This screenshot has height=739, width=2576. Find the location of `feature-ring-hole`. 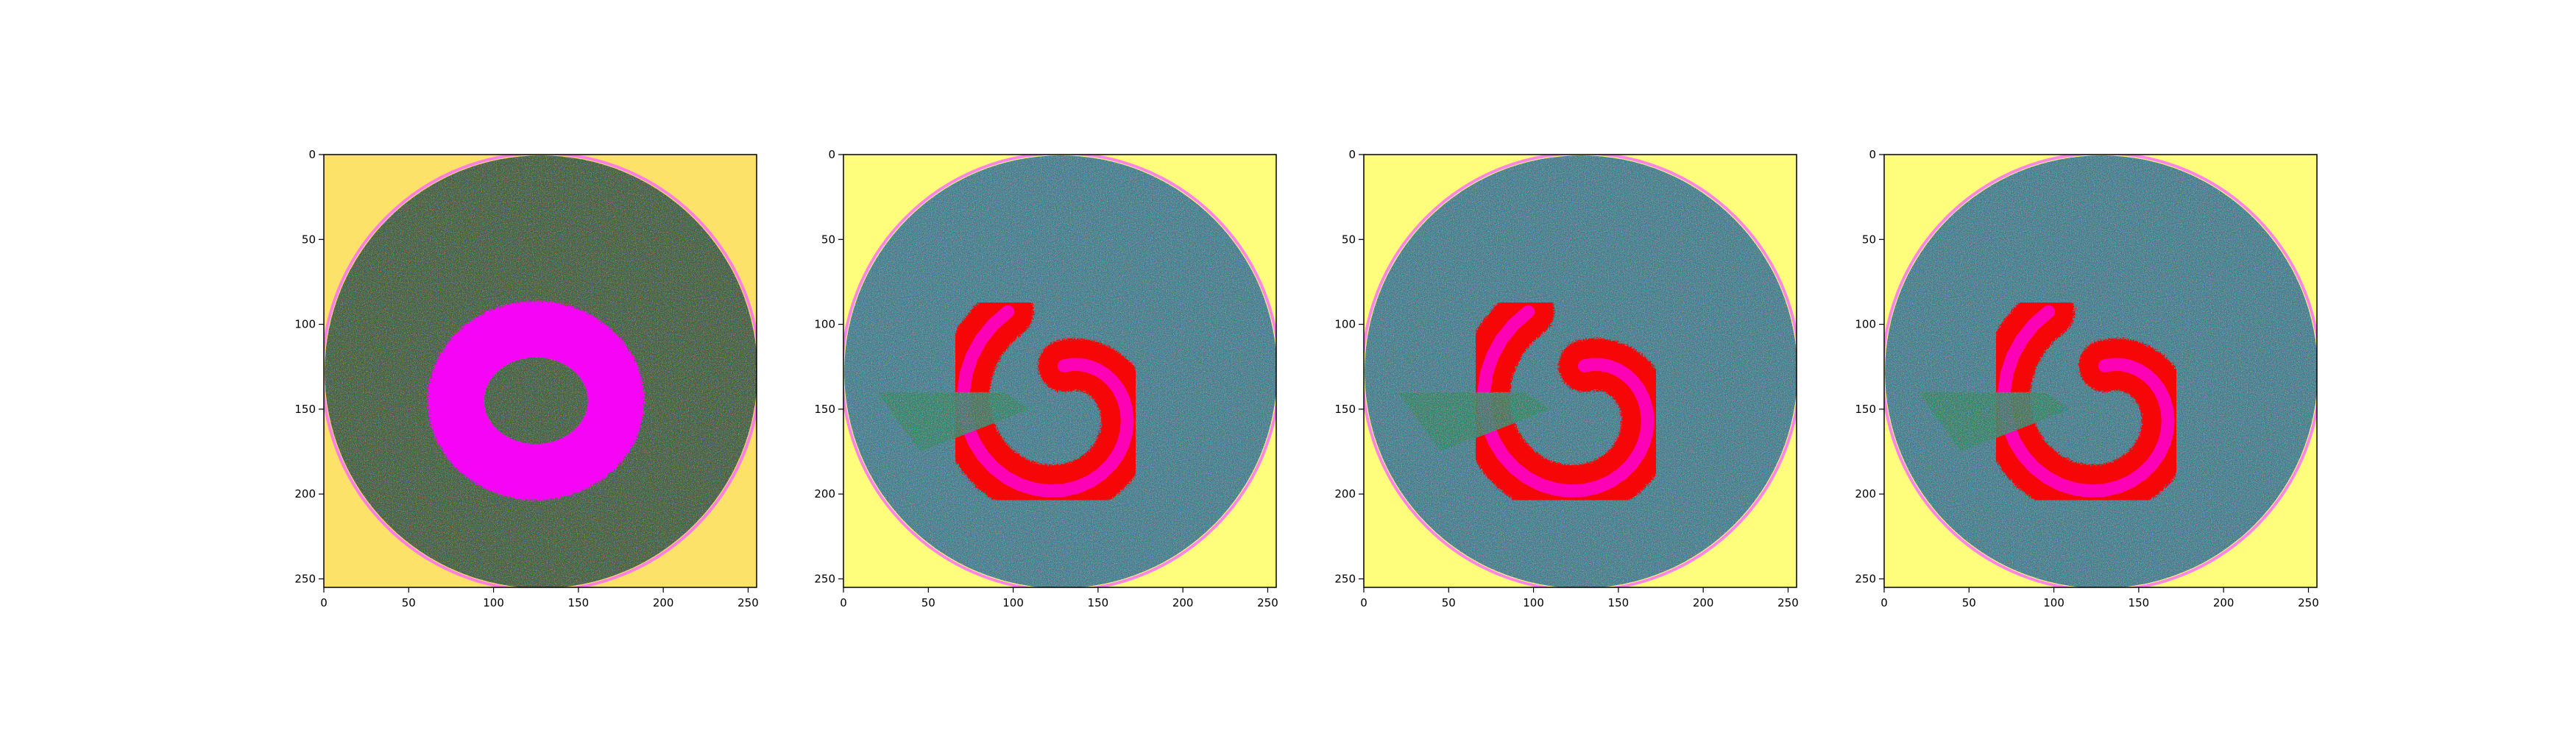

feature-ring-hole is located at coordinates (536, 401).